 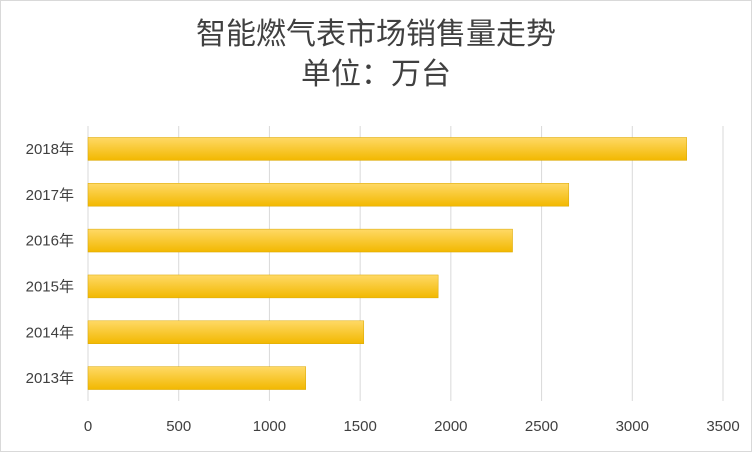 I want to click on x-tick-label: 1500, so click(x=359, y=426).